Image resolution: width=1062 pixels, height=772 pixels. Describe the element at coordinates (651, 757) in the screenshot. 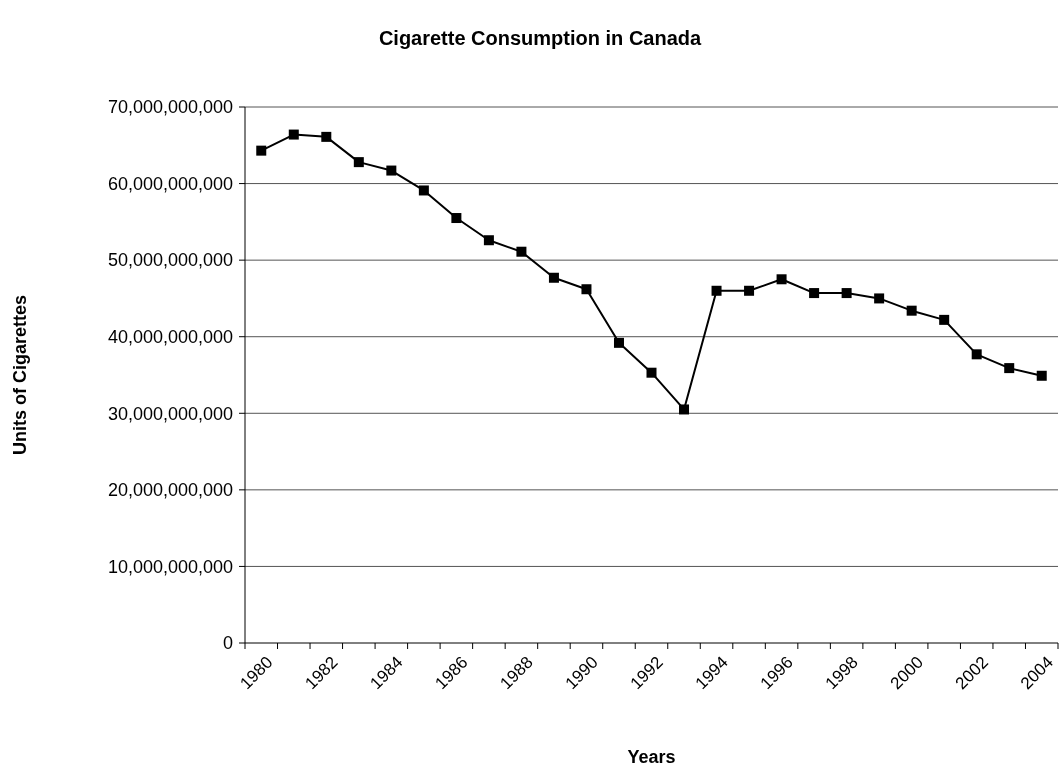

I see `x-axis-title: Years` at that location.